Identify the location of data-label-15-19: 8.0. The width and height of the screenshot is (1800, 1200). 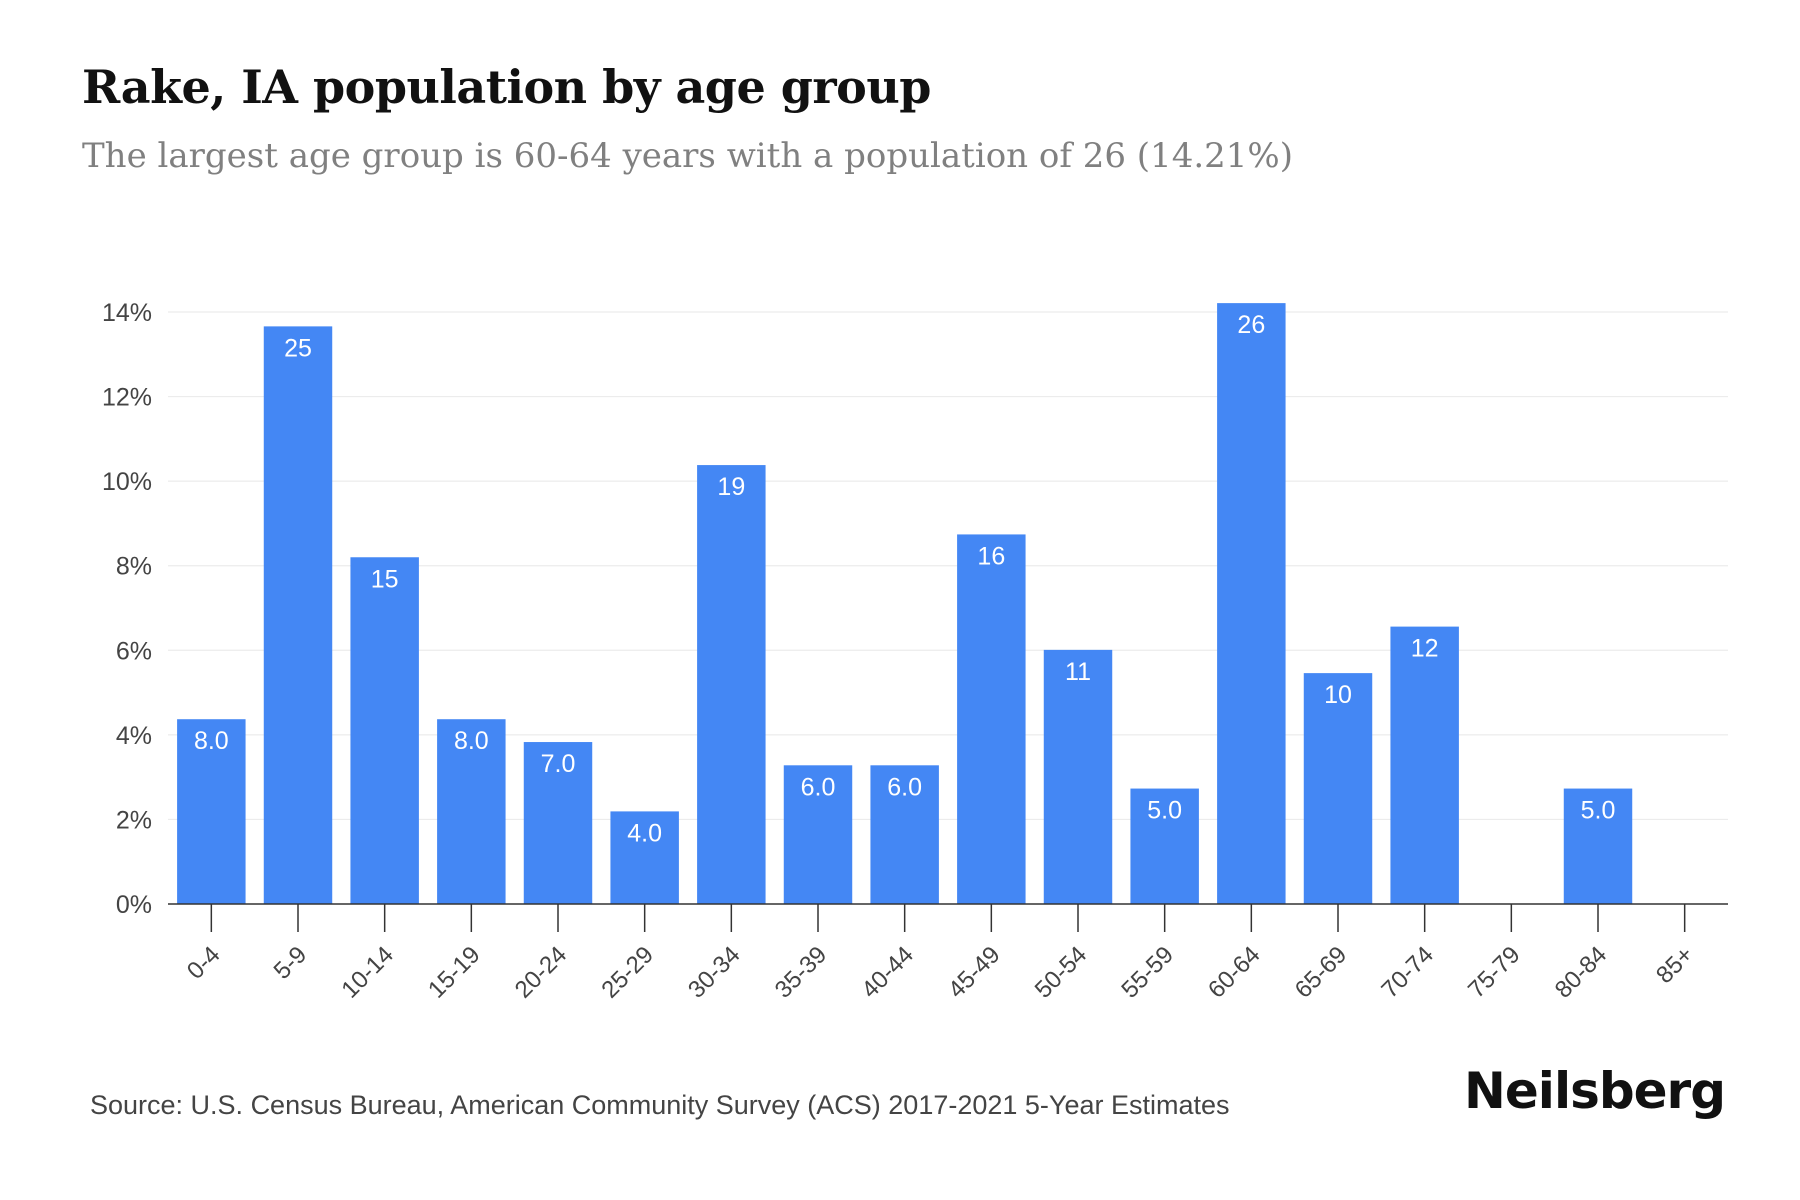
(471, 741).